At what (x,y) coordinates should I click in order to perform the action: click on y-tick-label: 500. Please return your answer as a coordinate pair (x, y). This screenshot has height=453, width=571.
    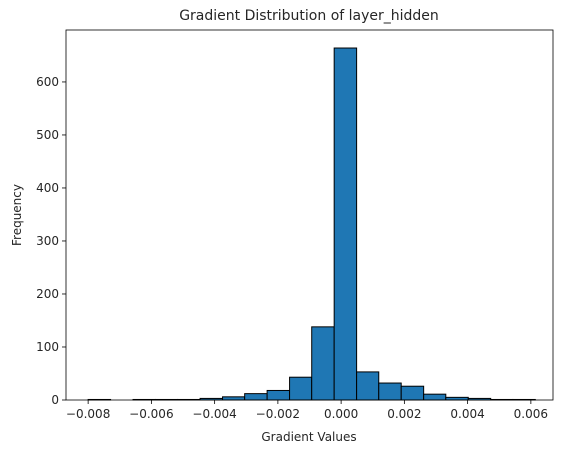
    Looking at the image, I should click on (47, 135).